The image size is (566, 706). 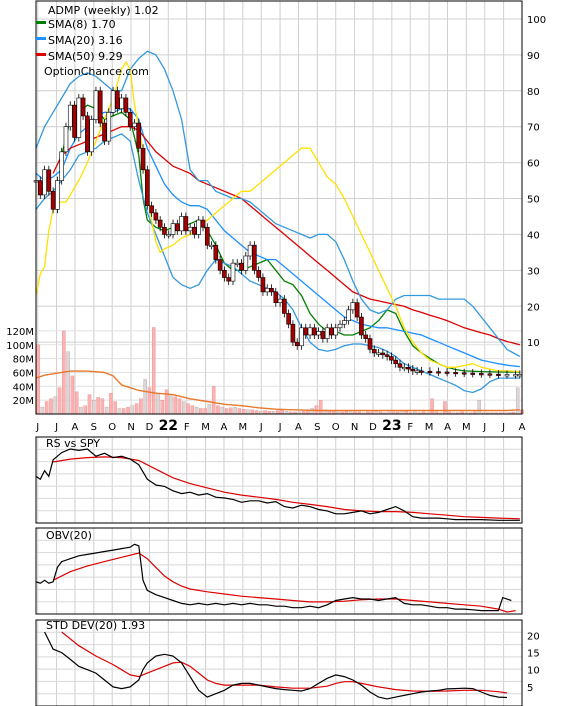 What do you see at coordinates (533, 271) in the screenshot?
I see `price-y-tick-2: 30` at bounding box center [533, 271].